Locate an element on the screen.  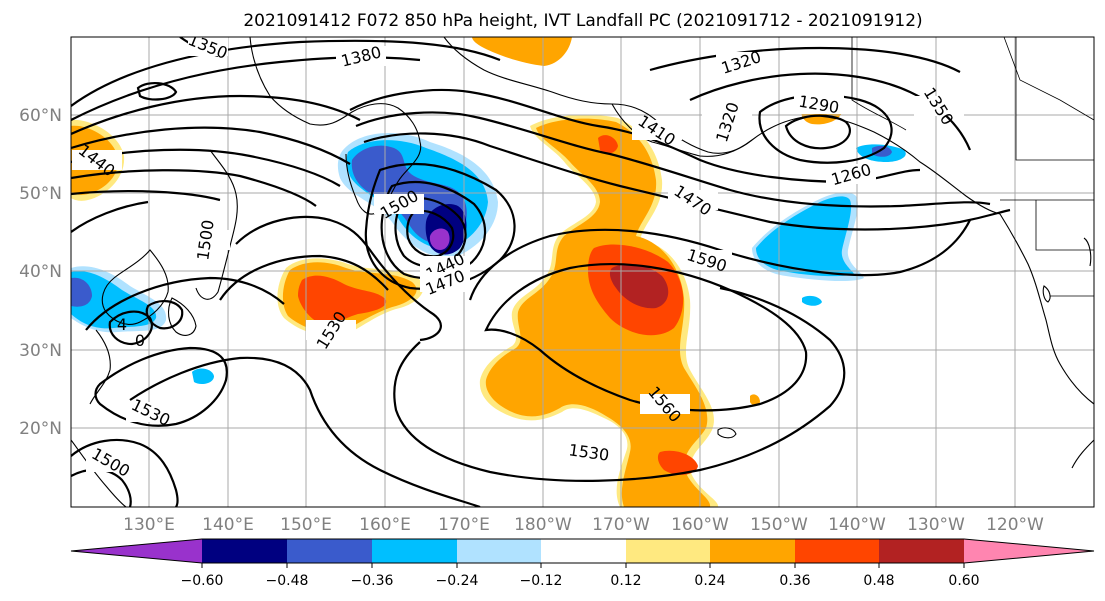
svg-text: 4 is located at coordinates (122, 324).